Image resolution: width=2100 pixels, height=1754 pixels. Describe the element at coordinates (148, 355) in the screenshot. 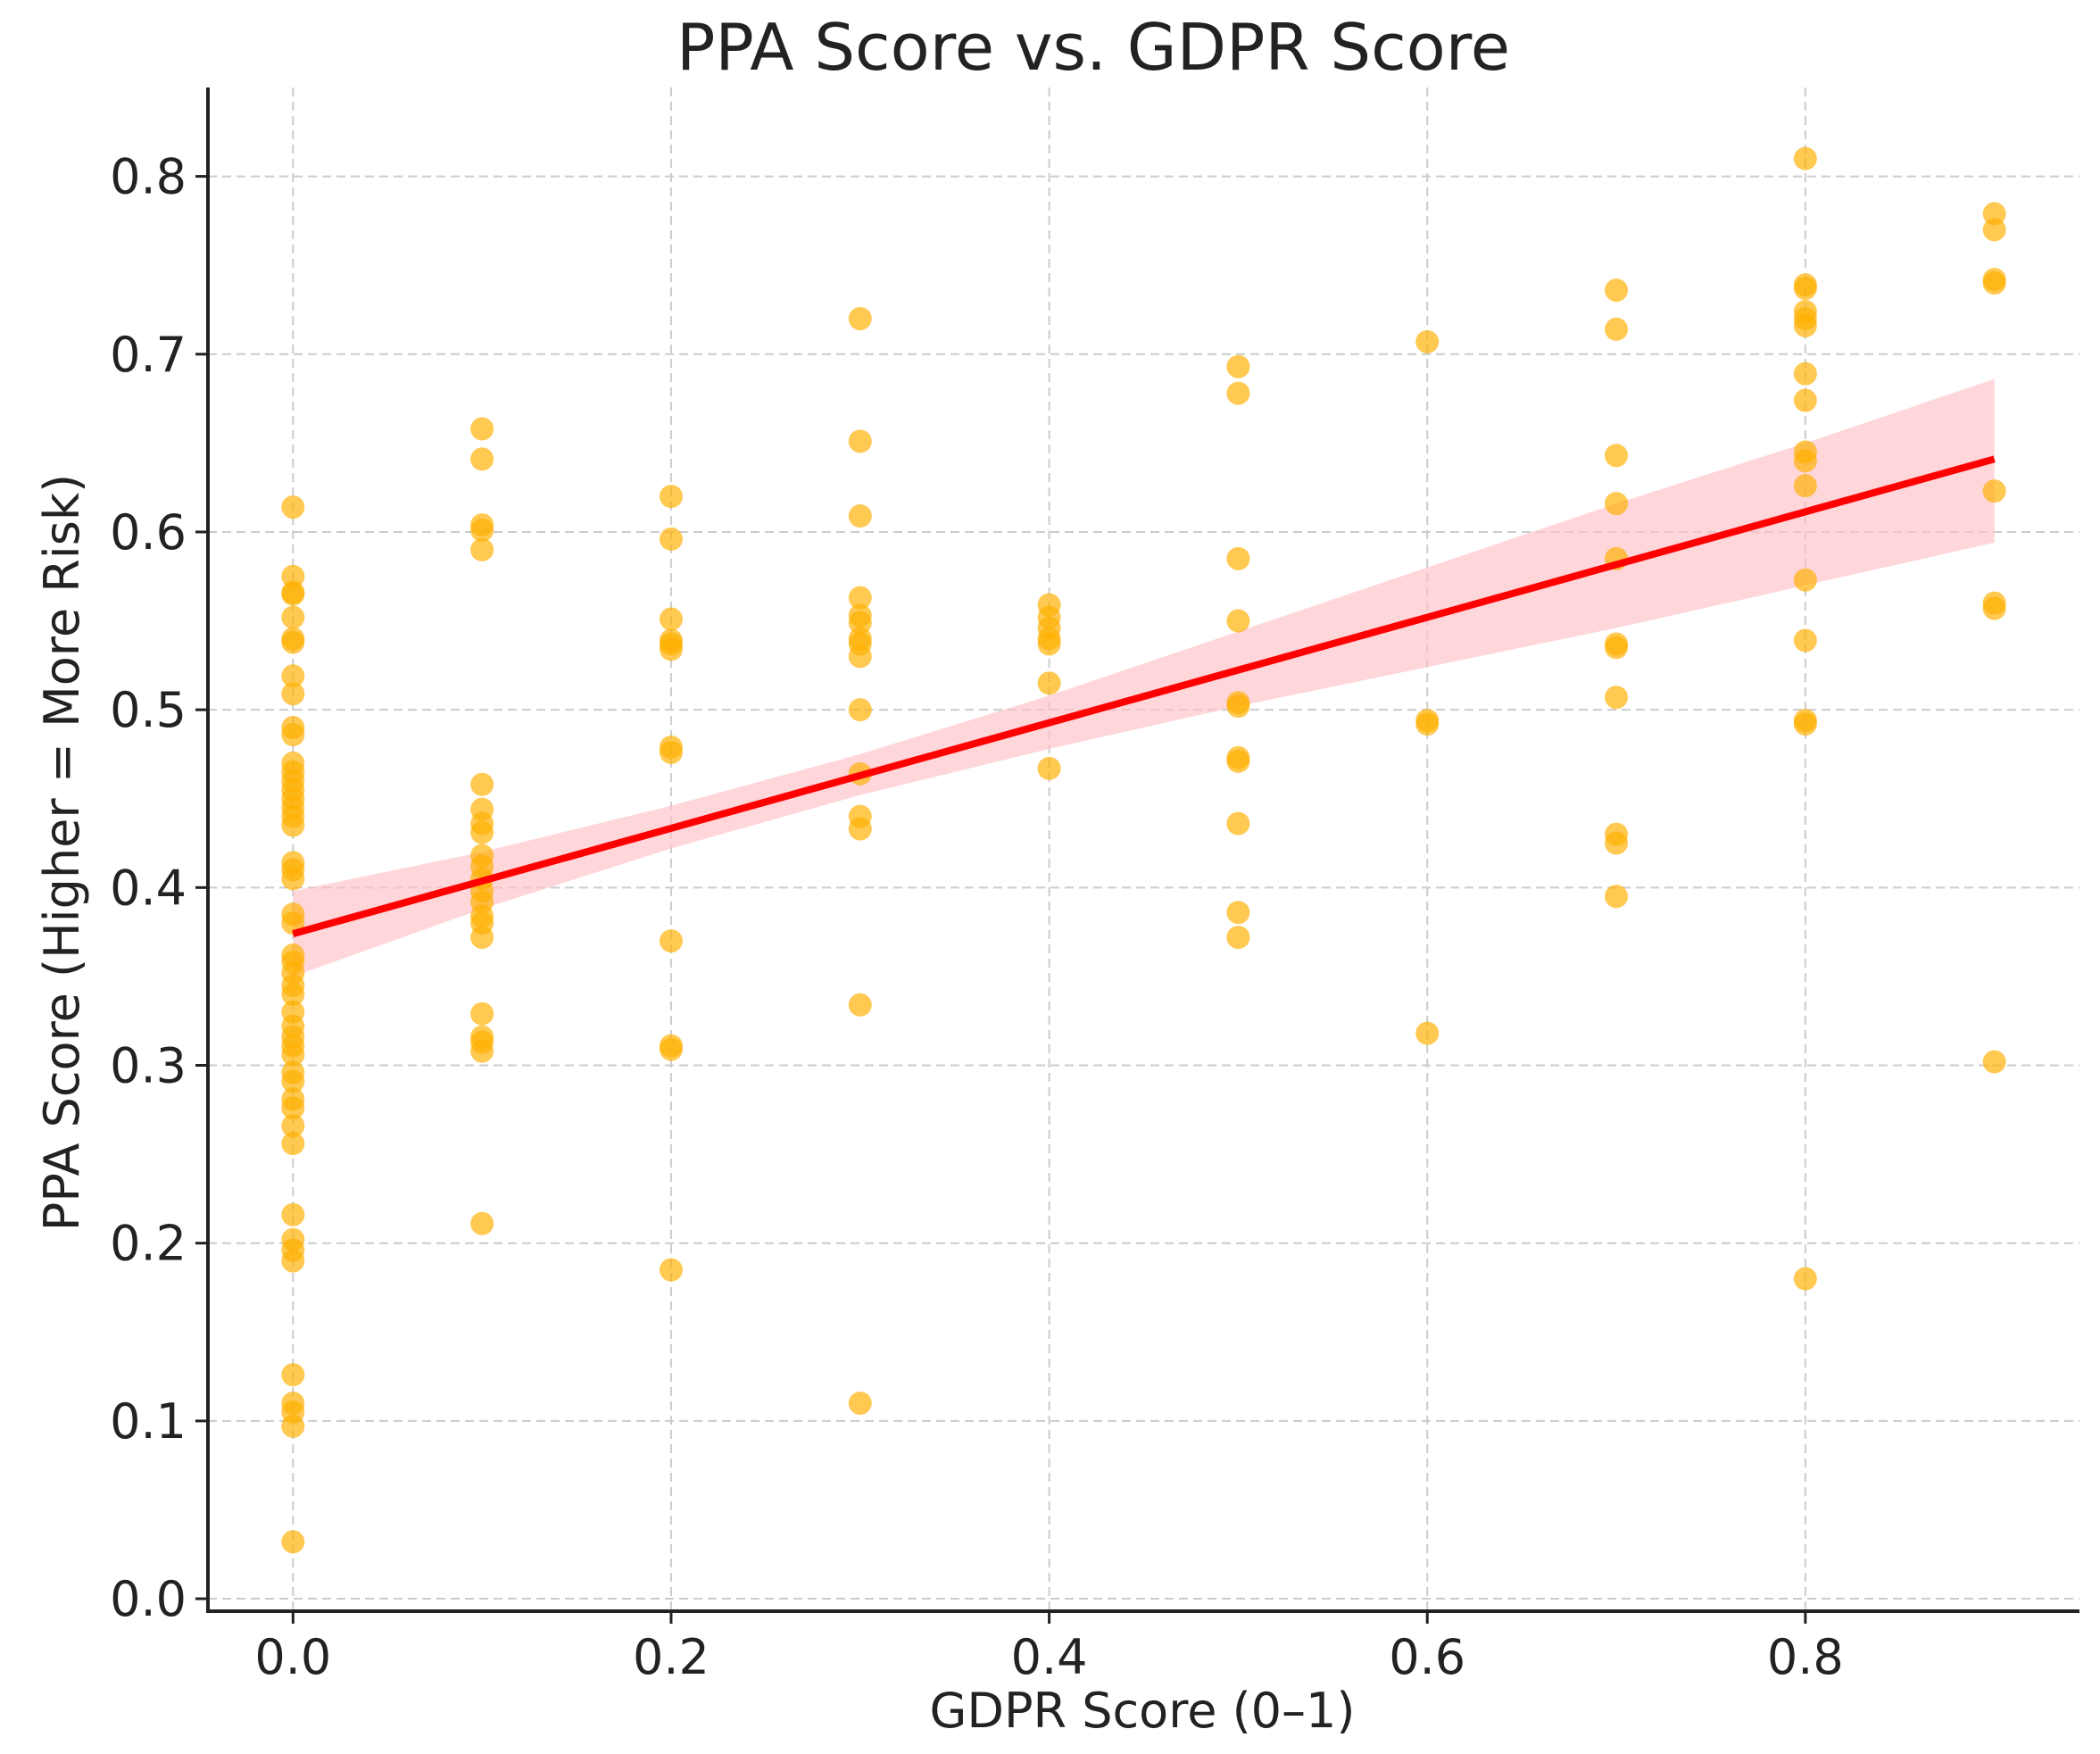

I see `y-tick-label-7: 0.7` at that location.